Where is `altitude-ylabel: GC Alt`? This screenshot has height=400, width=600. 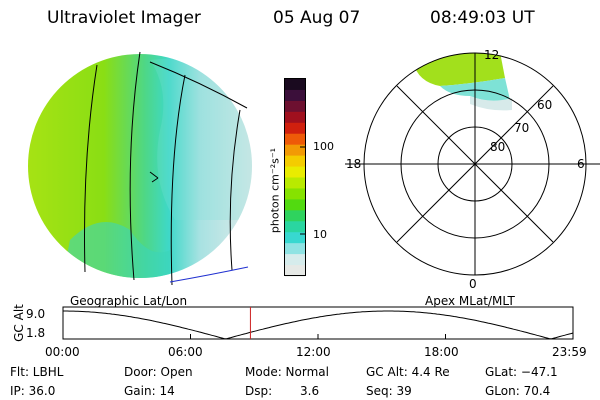 altitude-ylabel: GC Alt is located at coordinates (19, 323).